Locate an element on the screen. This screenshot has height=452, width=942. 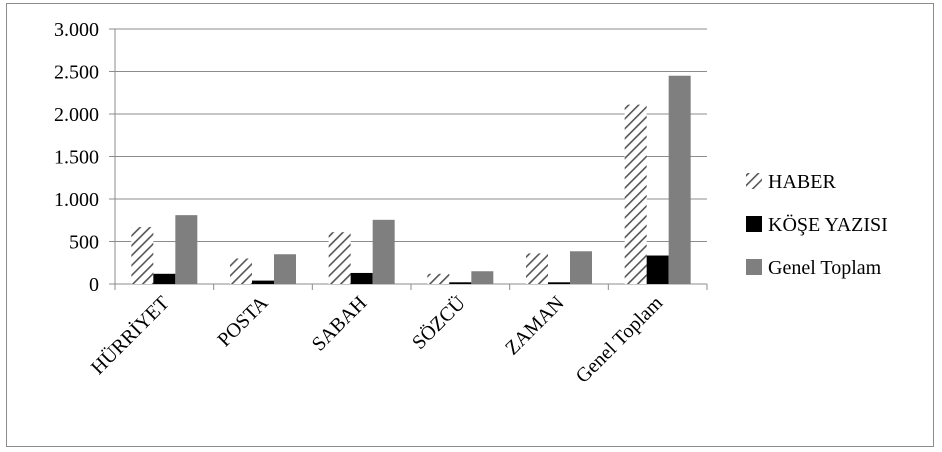
y-tick-label: 2.000 is located at coordinates (76, 115).